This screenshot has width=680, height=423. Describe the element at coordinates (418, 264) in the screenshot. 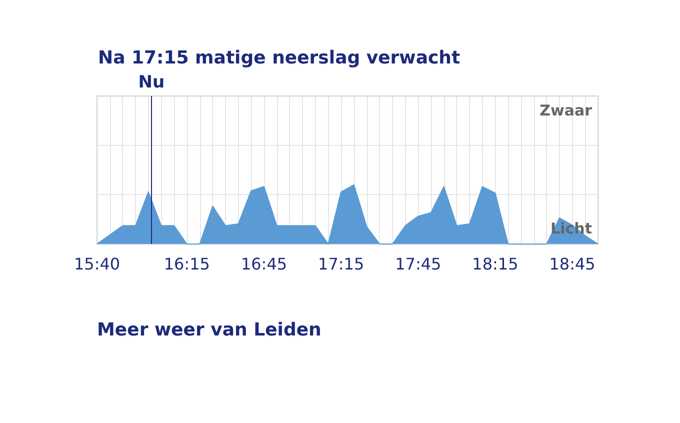

I see `x-tick-label: 17:45` at that location.